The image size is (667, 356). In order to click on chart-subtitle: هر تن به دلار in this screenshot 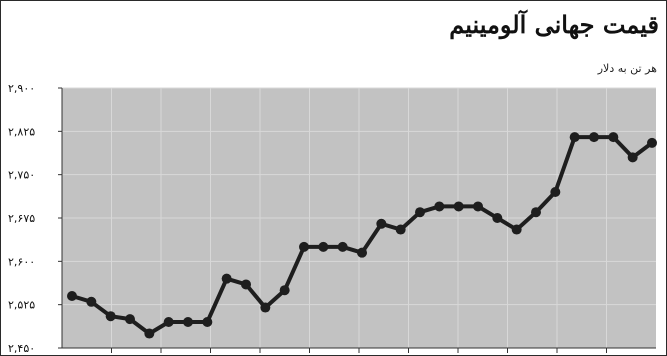, I will do `click(627, 68)`.